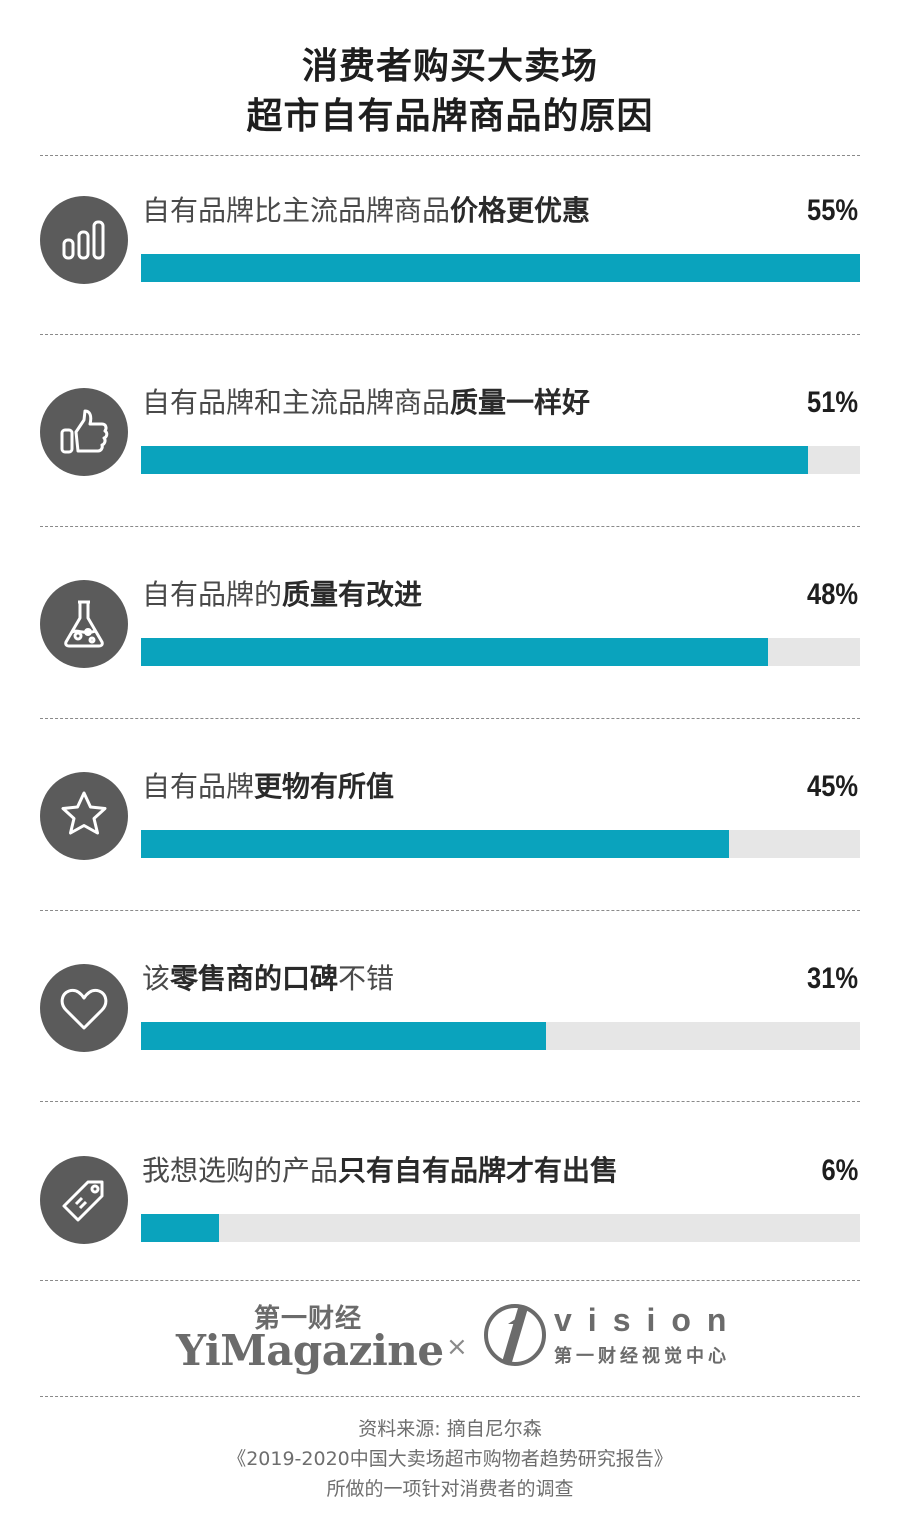 This screenshot has width=900, height=1536. I want to click on bar-label: 自有品牌和主流品牌商品质量一样好, so click(366, 402).